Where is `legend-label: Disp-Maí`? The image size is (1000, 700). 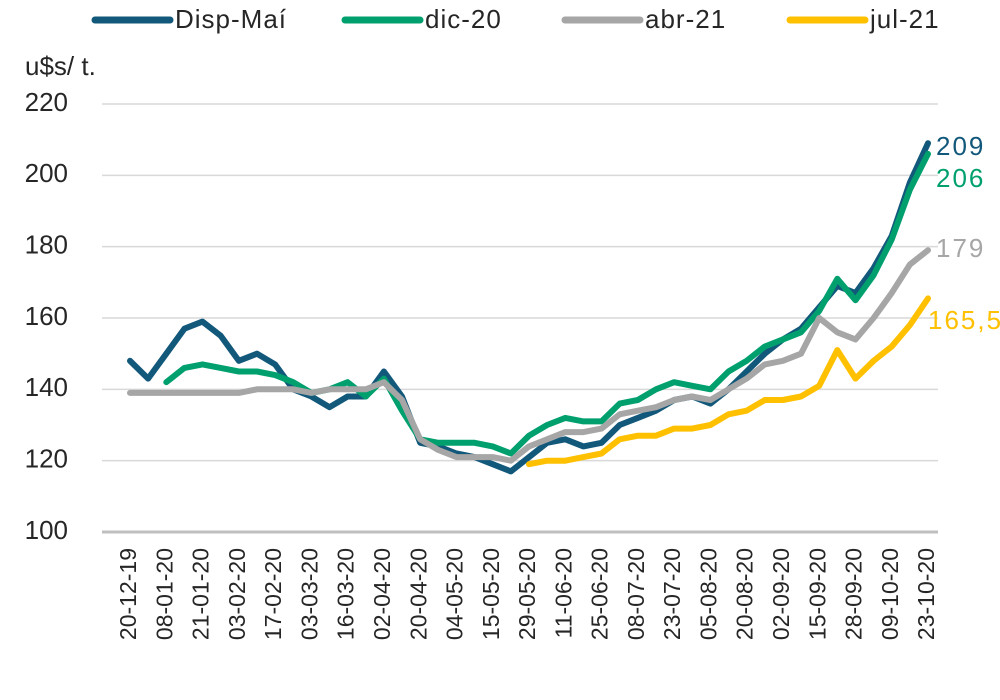 legend-label: Disp-Maí is located at coordinates (231, 19).